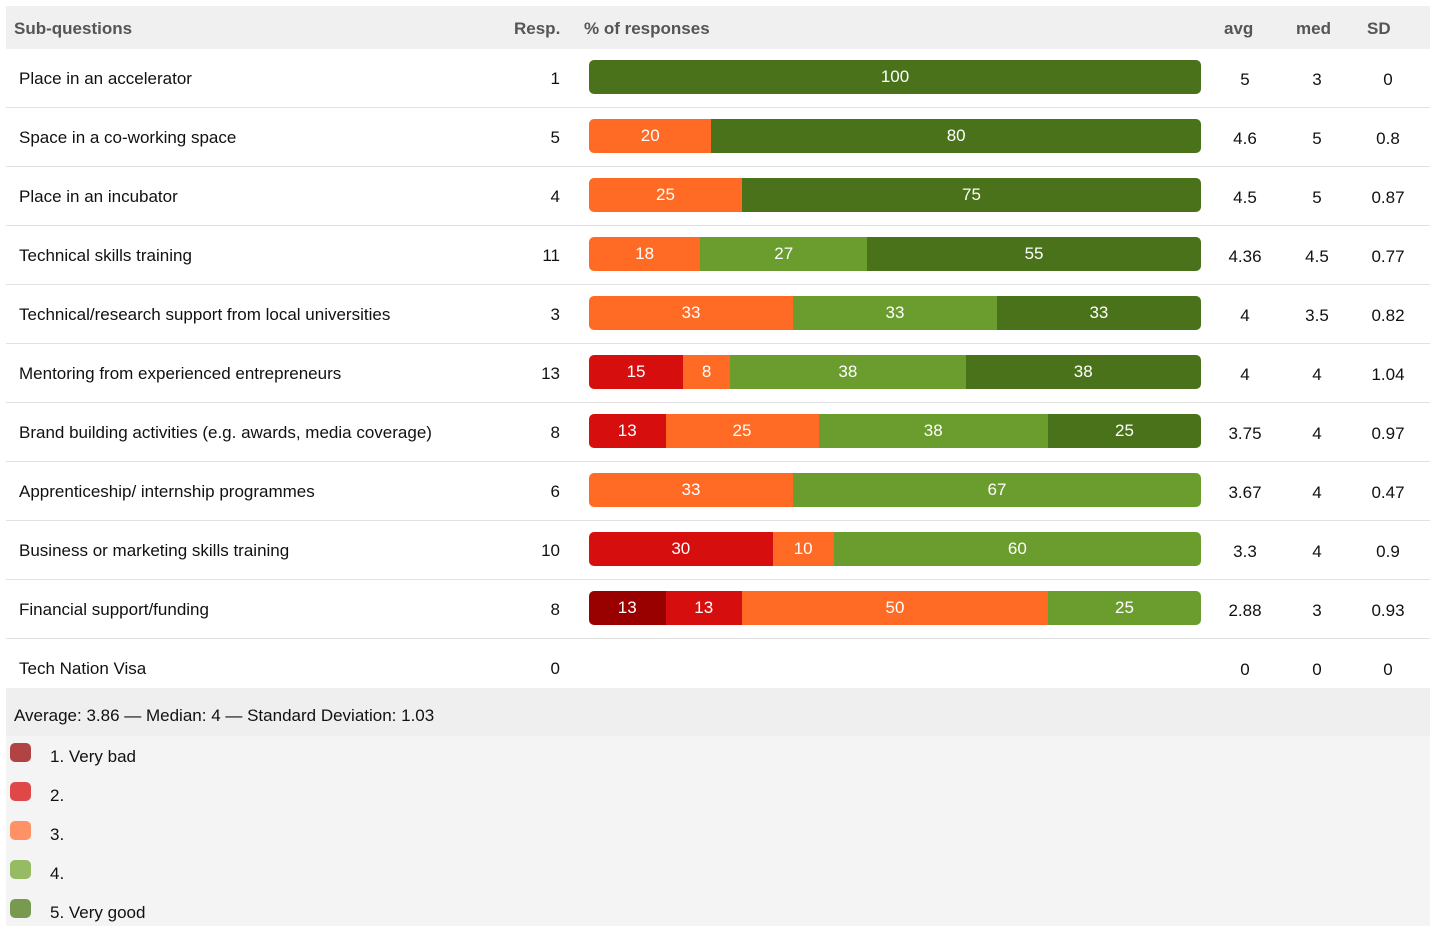 The height and width of the screenshot is (926, 1436). I want to click on stat-sd: 1.04, so click(1388, 374).